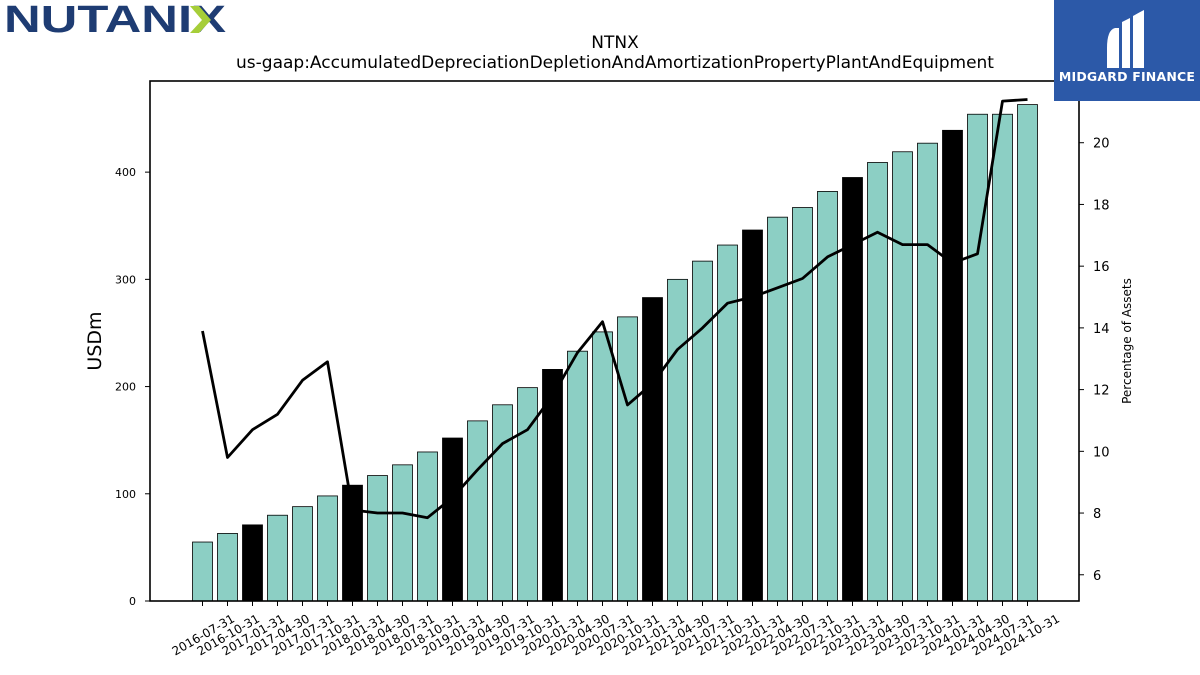 The width and height of the screenshot is (1200, 675). What do you see at coordinates (1101, 205) in the screenshot?
I see `y2-tick-label: 18` at bounding box center [1101, 205].